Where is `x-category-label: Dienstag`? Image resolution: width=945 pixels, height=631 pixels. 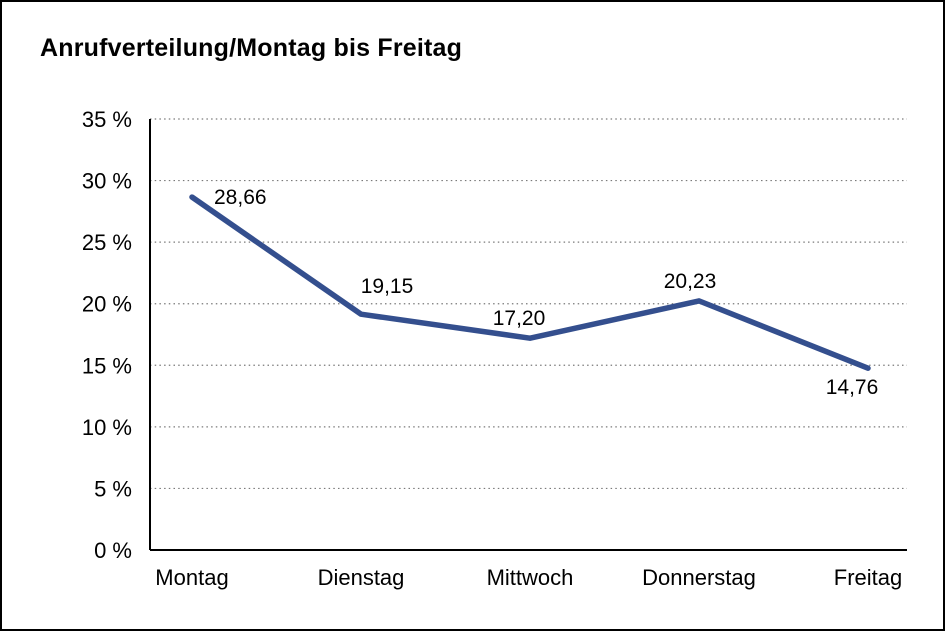 x-category-label: Dienstag is located at coordinates (361, 577).